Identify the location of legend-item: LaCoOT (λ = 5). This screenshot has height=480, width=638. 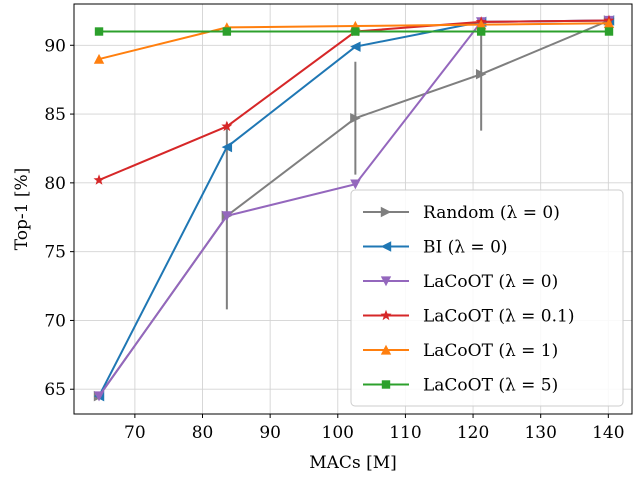
(460, 386).